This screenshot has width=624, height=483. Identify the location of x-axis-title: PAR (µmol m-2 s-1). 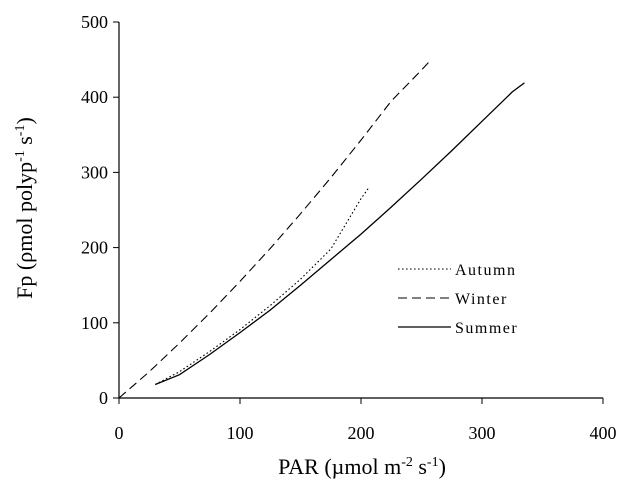
(362, 466).